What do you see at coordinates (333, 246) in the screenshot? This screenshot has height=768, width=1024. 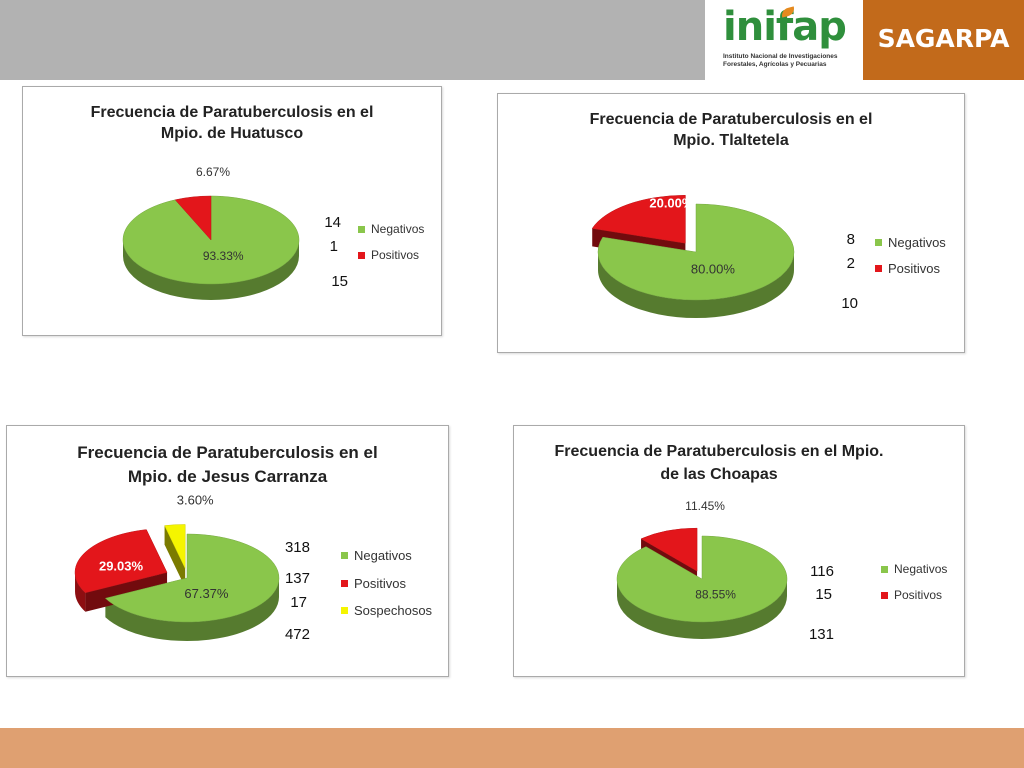 I see `count-positivos: 1` at bounding box center [333, 246].